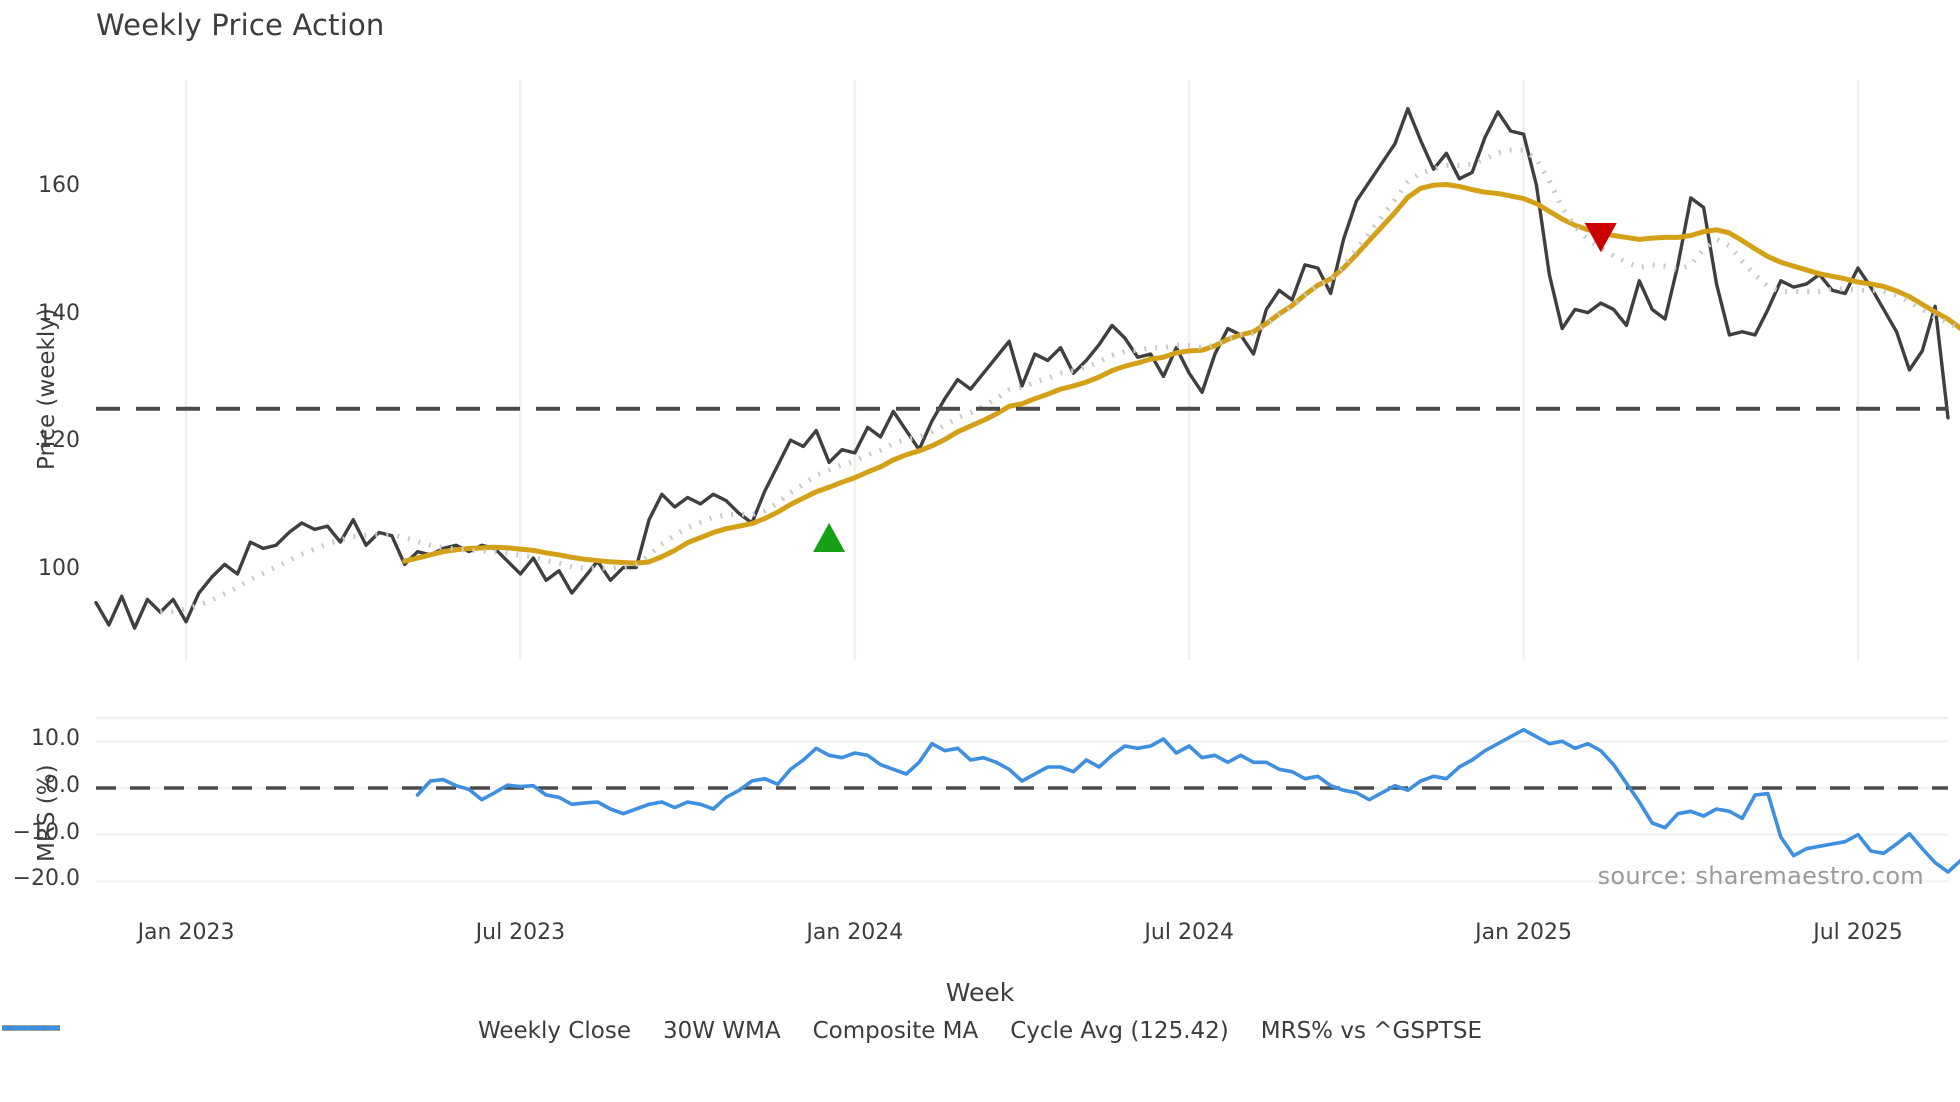 This screenshot has width=1960, height=1102. What do you see at coordinates (186, 932) in the screenshot?
I see `xtick-0: Jan 2023` at bounding box center [186, 932].